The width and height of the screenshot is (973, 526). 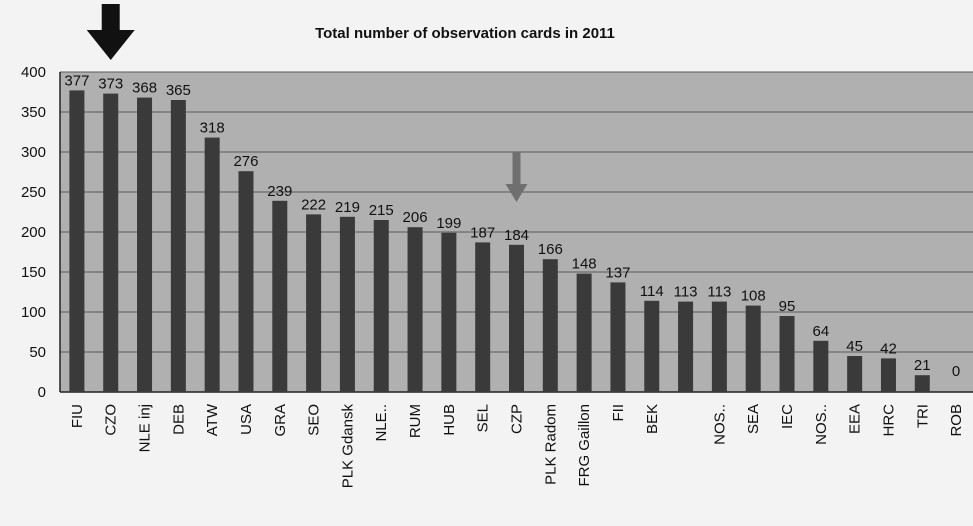 What do you see at coordinates (855, 419) in the screenshot?
I see `x-tick-label: EEA` at bounding box center [855, 419].